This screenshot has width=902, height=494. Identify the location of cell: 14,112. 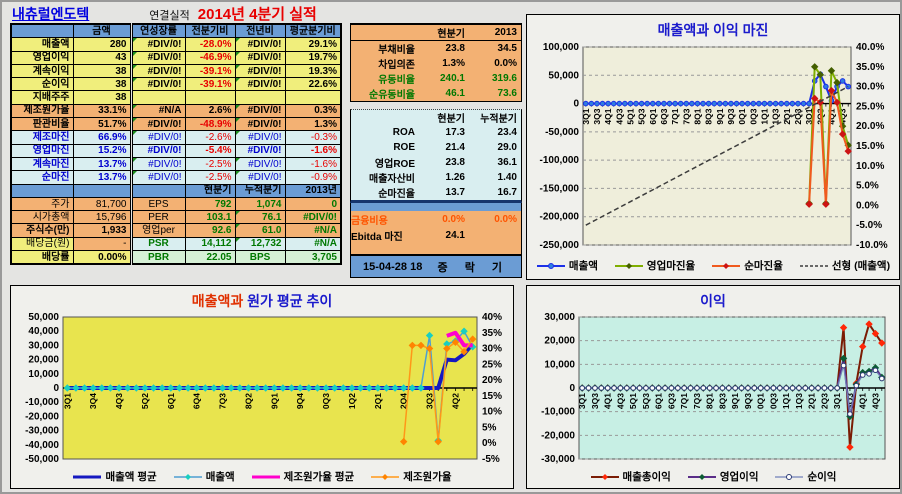
(210, 244).